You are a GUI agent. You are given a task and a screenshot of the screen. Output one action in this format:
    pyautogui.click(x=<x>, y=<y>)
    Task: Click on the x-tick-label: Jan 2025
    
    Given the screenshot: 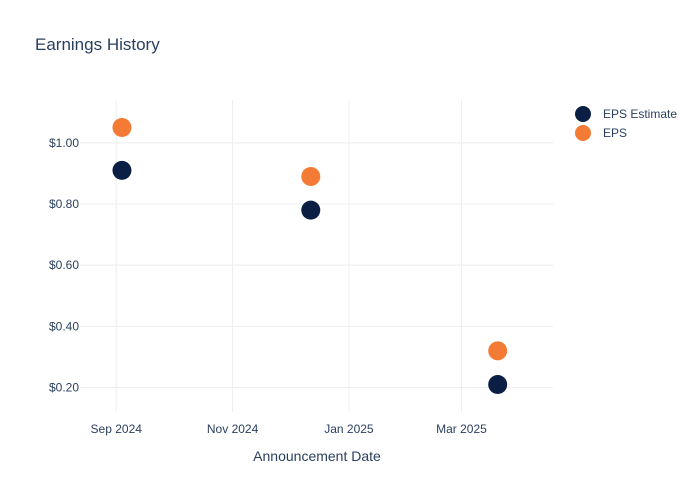 What is the action you would take?
    pyautogui.click(x=349, y=429)
    